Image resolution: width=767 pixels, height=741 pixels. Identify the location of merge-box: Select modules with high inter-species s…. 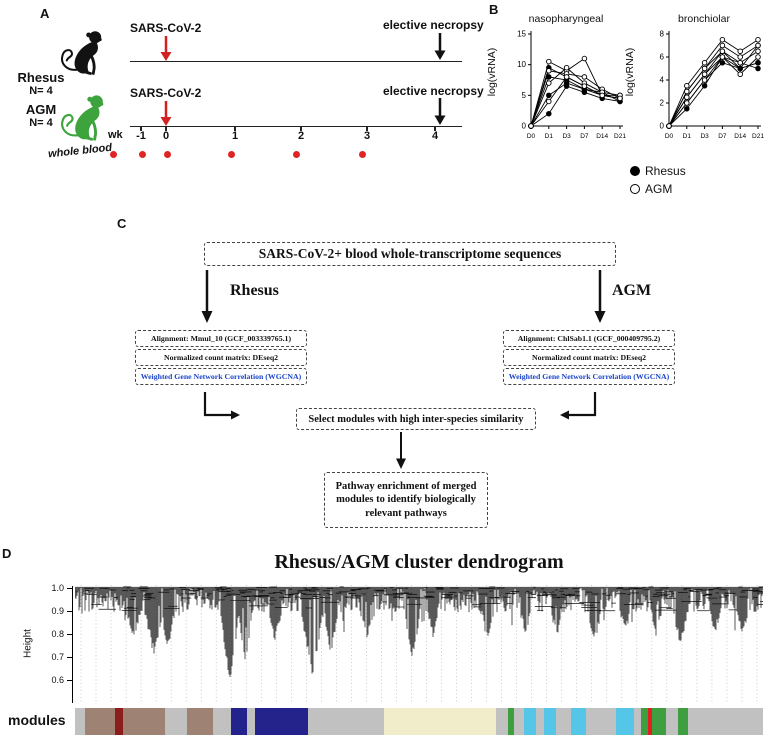
(416, 419).